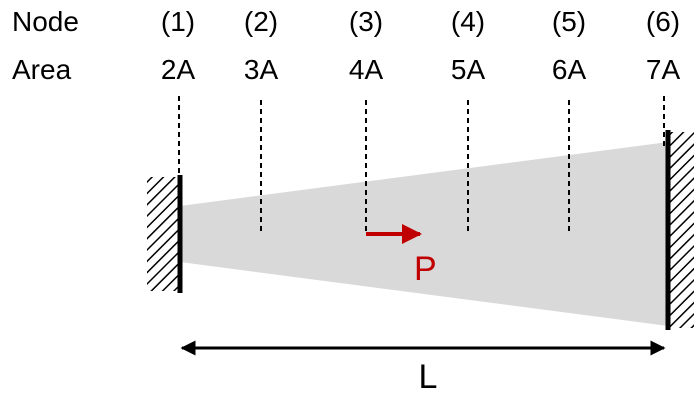  Describe the element at coordinates (428, 377) in the screenshot. I see `length-label-l: L` at that location.